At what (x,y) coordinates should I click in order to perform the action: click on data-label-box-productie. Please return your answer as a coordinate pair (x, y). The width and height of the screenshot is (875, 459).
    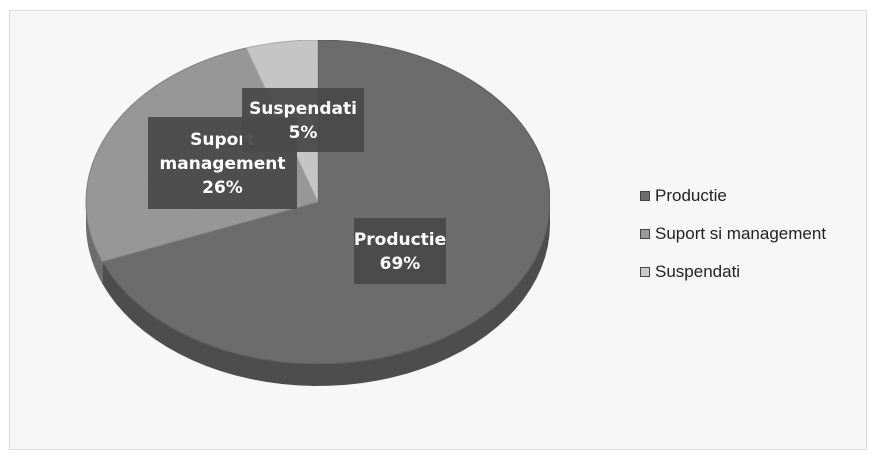
    Looking at the image, I should click on (400, 251).